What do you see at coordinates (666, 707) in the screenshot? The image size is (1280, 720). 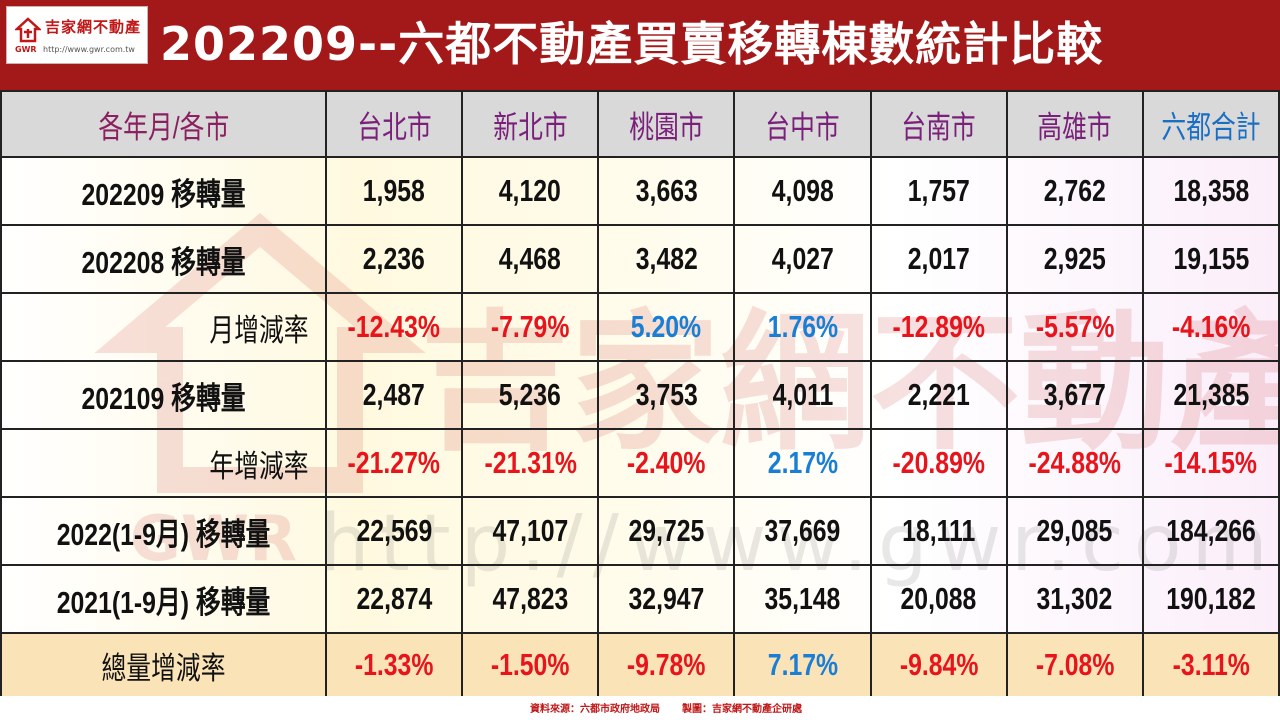 I see `source-note: 資料來源：六都市政府地政局 製圖：吉家網不動產企研處` at bounding box center [666, 707].